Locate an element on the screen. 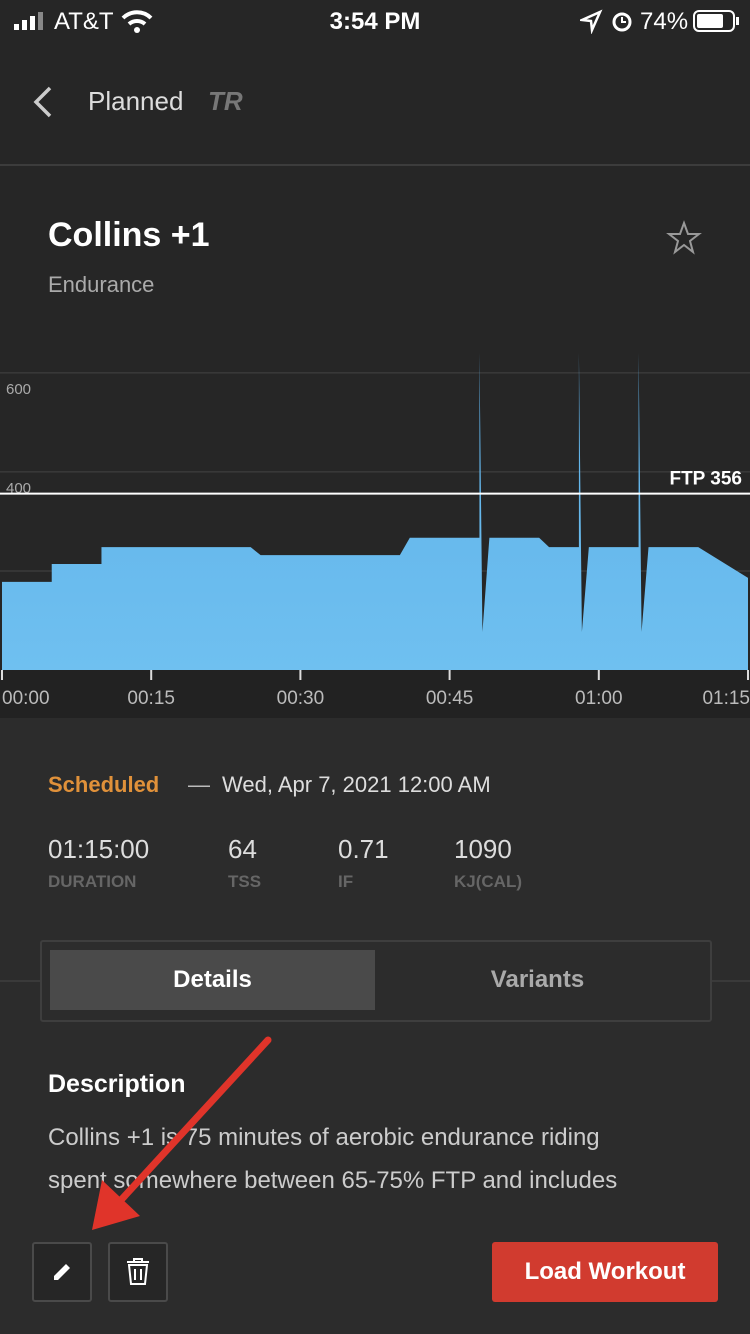 The width and height of the screenshot is (750, 1334). stat-value: 64 is located at coordinates (242, 849).